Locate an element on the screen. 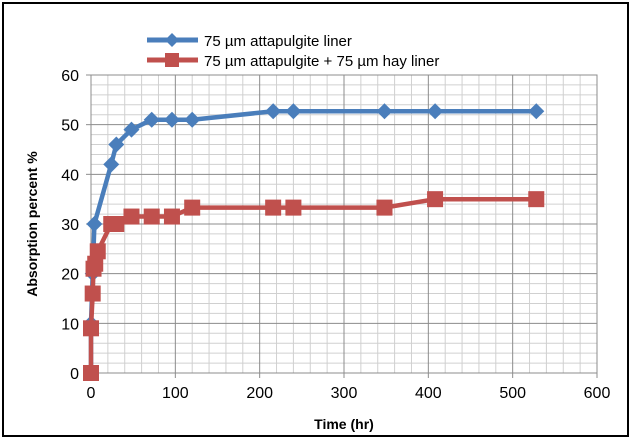 This screenshot has width=633, height=441. legend-entry-series-2: 75 µm attapulgite + 75 µm hay liner is located at coordinates (293, 61).